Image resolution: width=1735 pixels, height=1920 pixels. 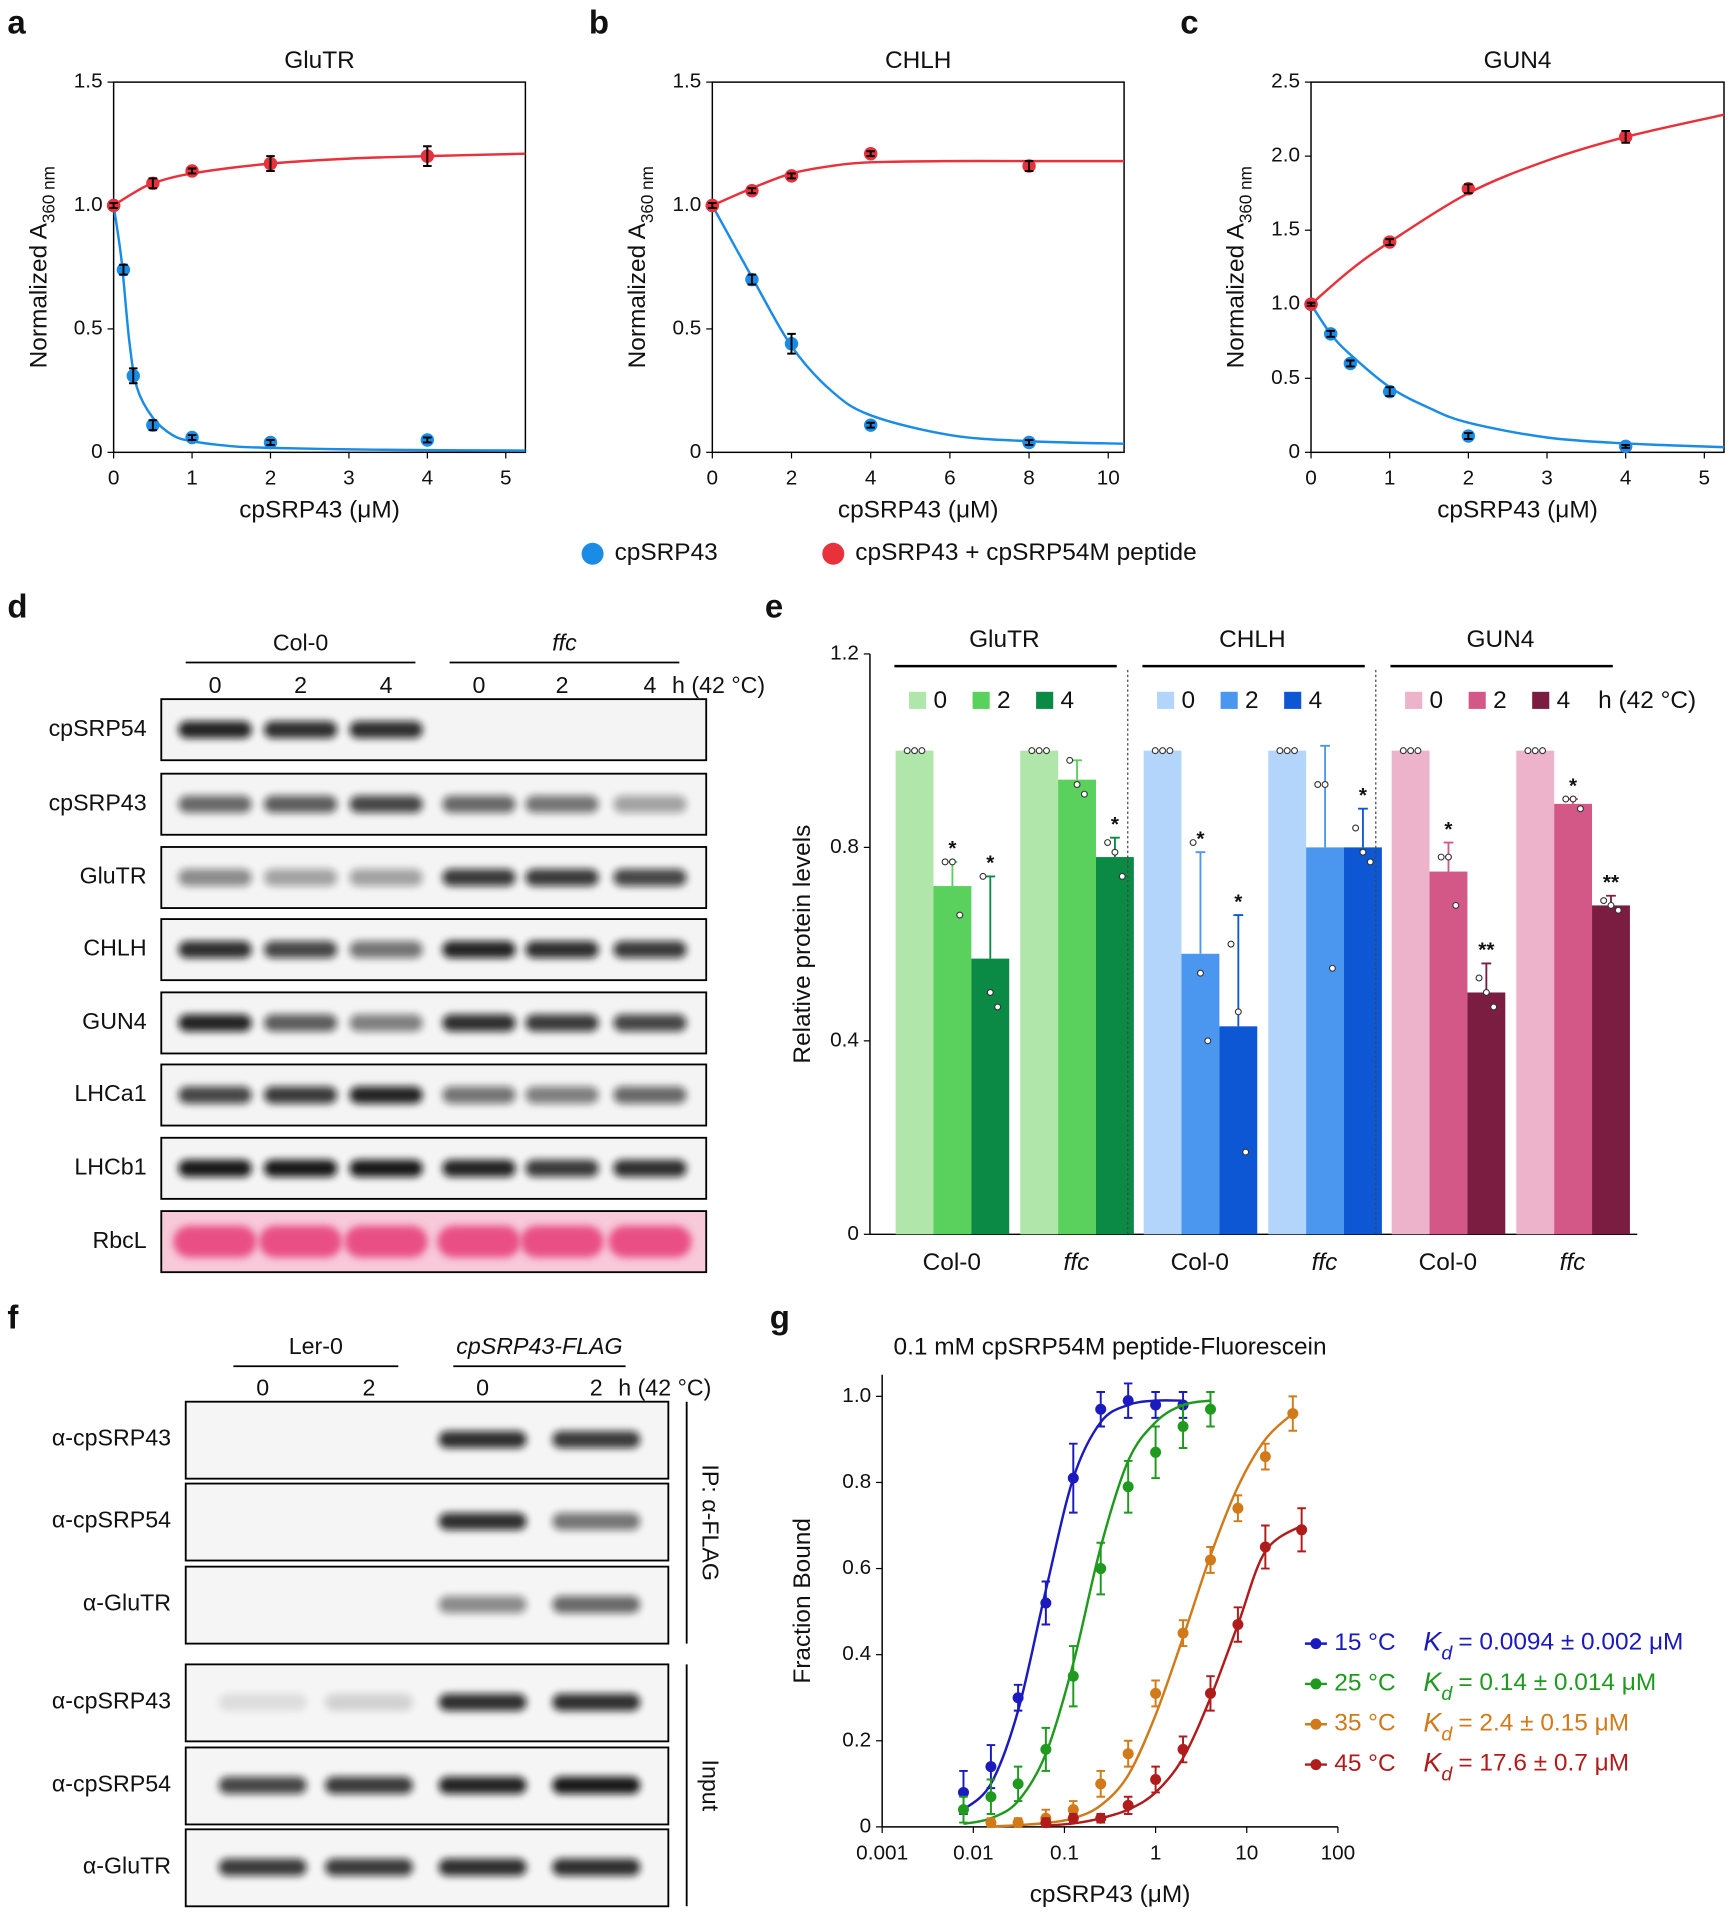 What do you see at coordinates (599, 21) in the screenshot?
I see `panel-label: b` at bounding box center [599, 21].